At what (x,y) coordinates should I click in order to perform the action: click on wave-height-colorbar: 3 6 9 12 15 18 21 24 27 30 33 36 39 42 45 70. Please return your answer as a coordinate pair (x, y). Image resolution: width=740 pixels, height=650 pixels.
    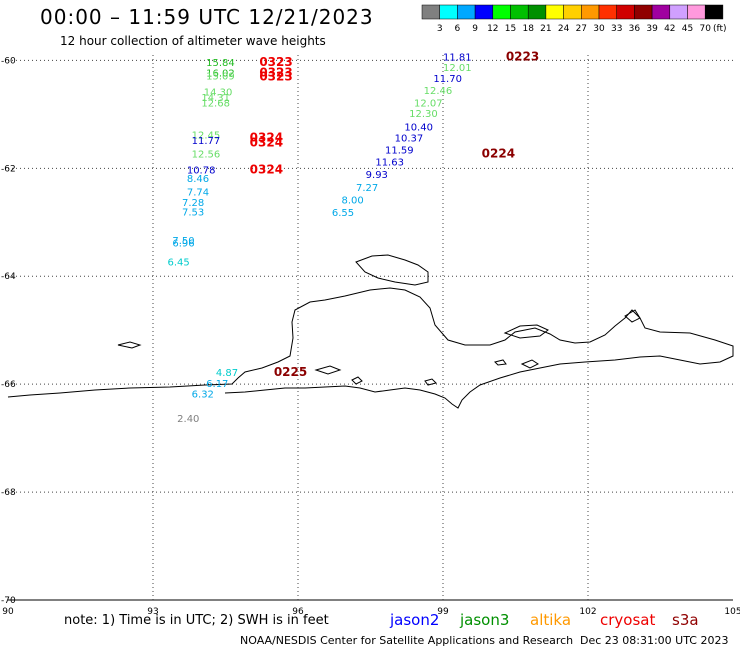
    Looking at the image, I should click on (572, 19).